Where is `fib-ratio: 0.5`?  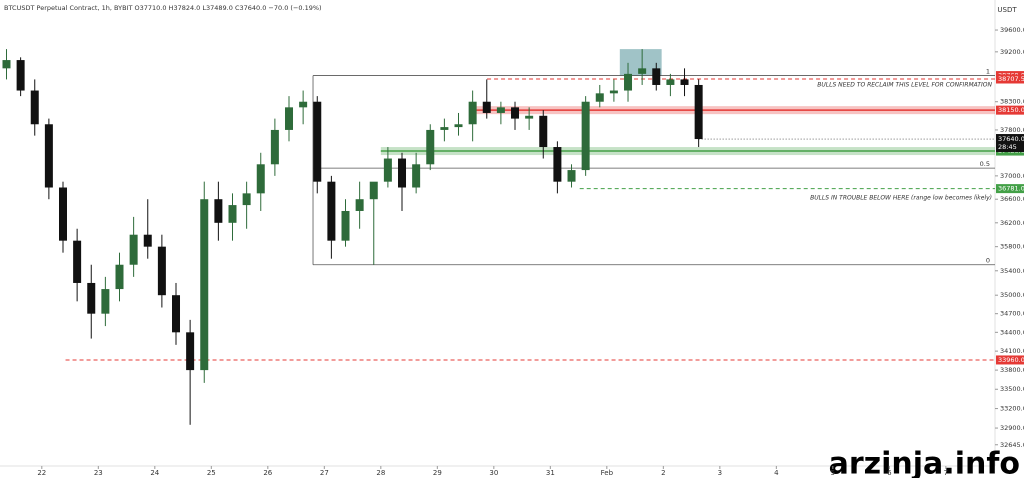
fib-ratio: 0.5 is located at coordinates (985, 164).